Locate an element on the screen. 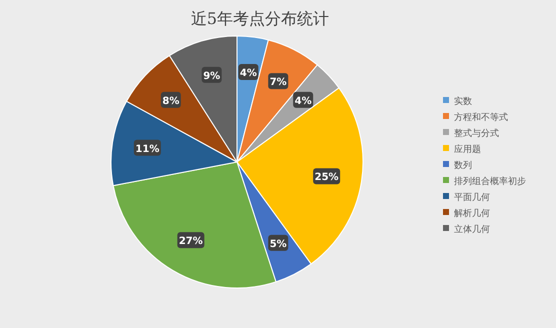 This screenshot has width=556, height=328. data-label: 25% is located at coordinates (326, 178).